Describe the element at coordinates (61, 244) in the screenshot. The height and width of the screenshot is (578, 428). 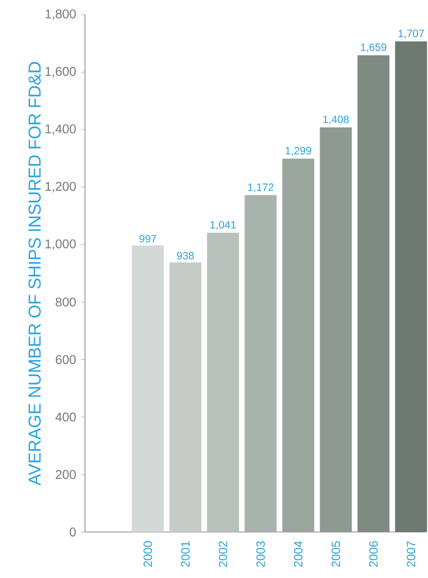
I see `y-tick-label: 1,000` at that location.